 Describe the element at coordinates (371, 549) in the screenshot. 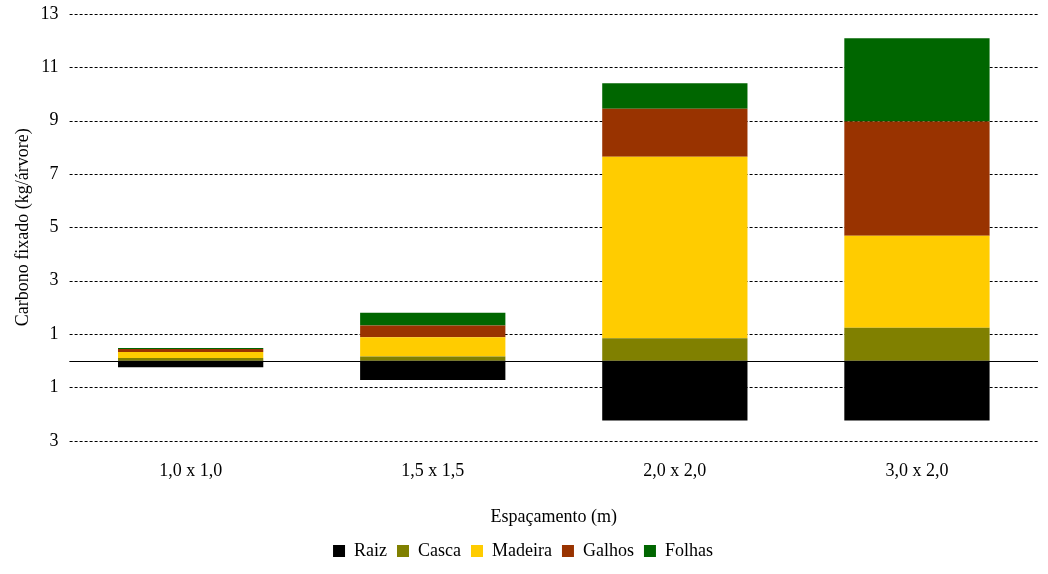

I see `legend-label: Raiz` at that location.